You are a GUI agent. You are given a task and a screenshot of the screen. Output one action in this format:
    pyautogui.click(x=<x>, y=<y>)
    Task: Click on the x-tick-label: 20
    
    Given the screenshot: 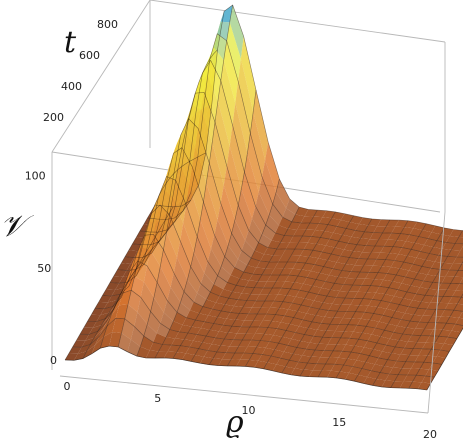 What is the action you would take?
    pyautogui.click(x=430, y=434)
    